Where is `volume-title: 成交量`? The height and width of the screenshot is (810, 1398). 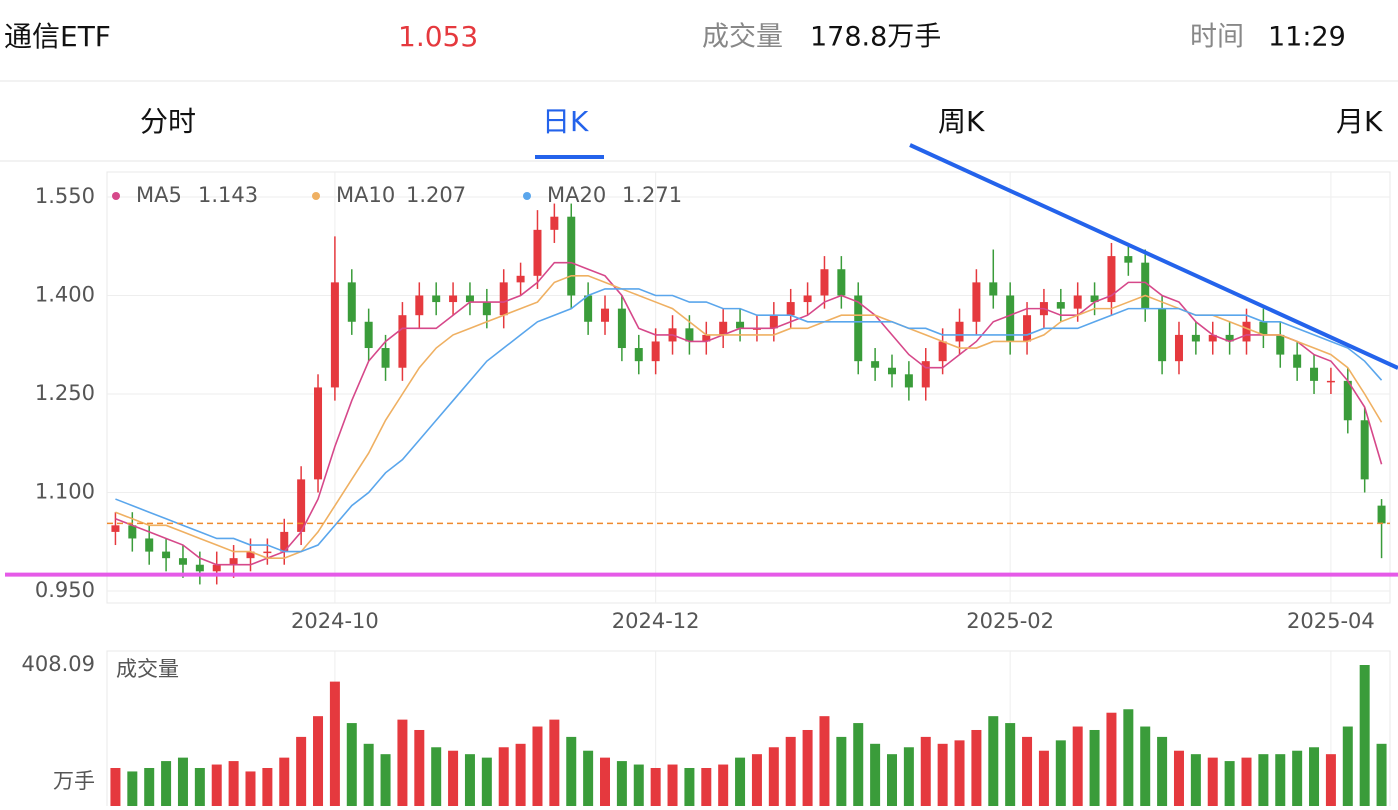 volume-title: 成交量 is located at coordinates (147, 669).